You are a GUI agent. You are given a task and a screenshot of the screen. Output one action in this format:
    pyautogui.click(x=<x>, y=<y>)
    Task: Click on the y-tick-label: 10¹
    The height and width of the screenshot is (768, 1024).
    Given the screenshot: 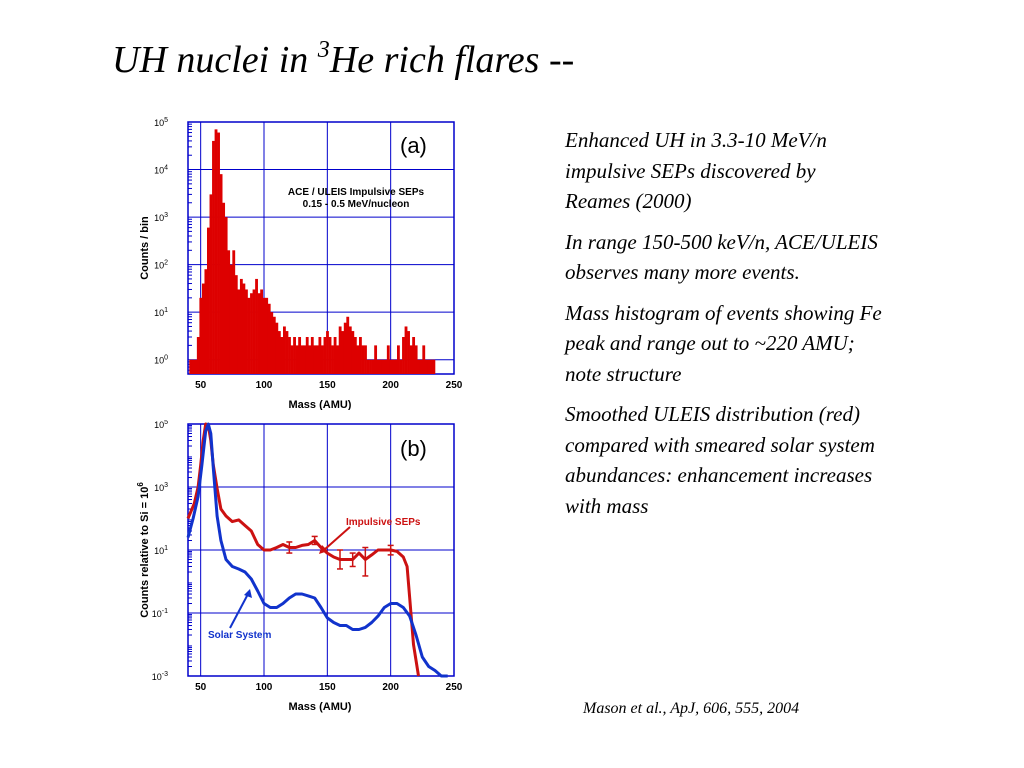 What is the action you would take?
    pyautogui.click(x=161, y=550)
    